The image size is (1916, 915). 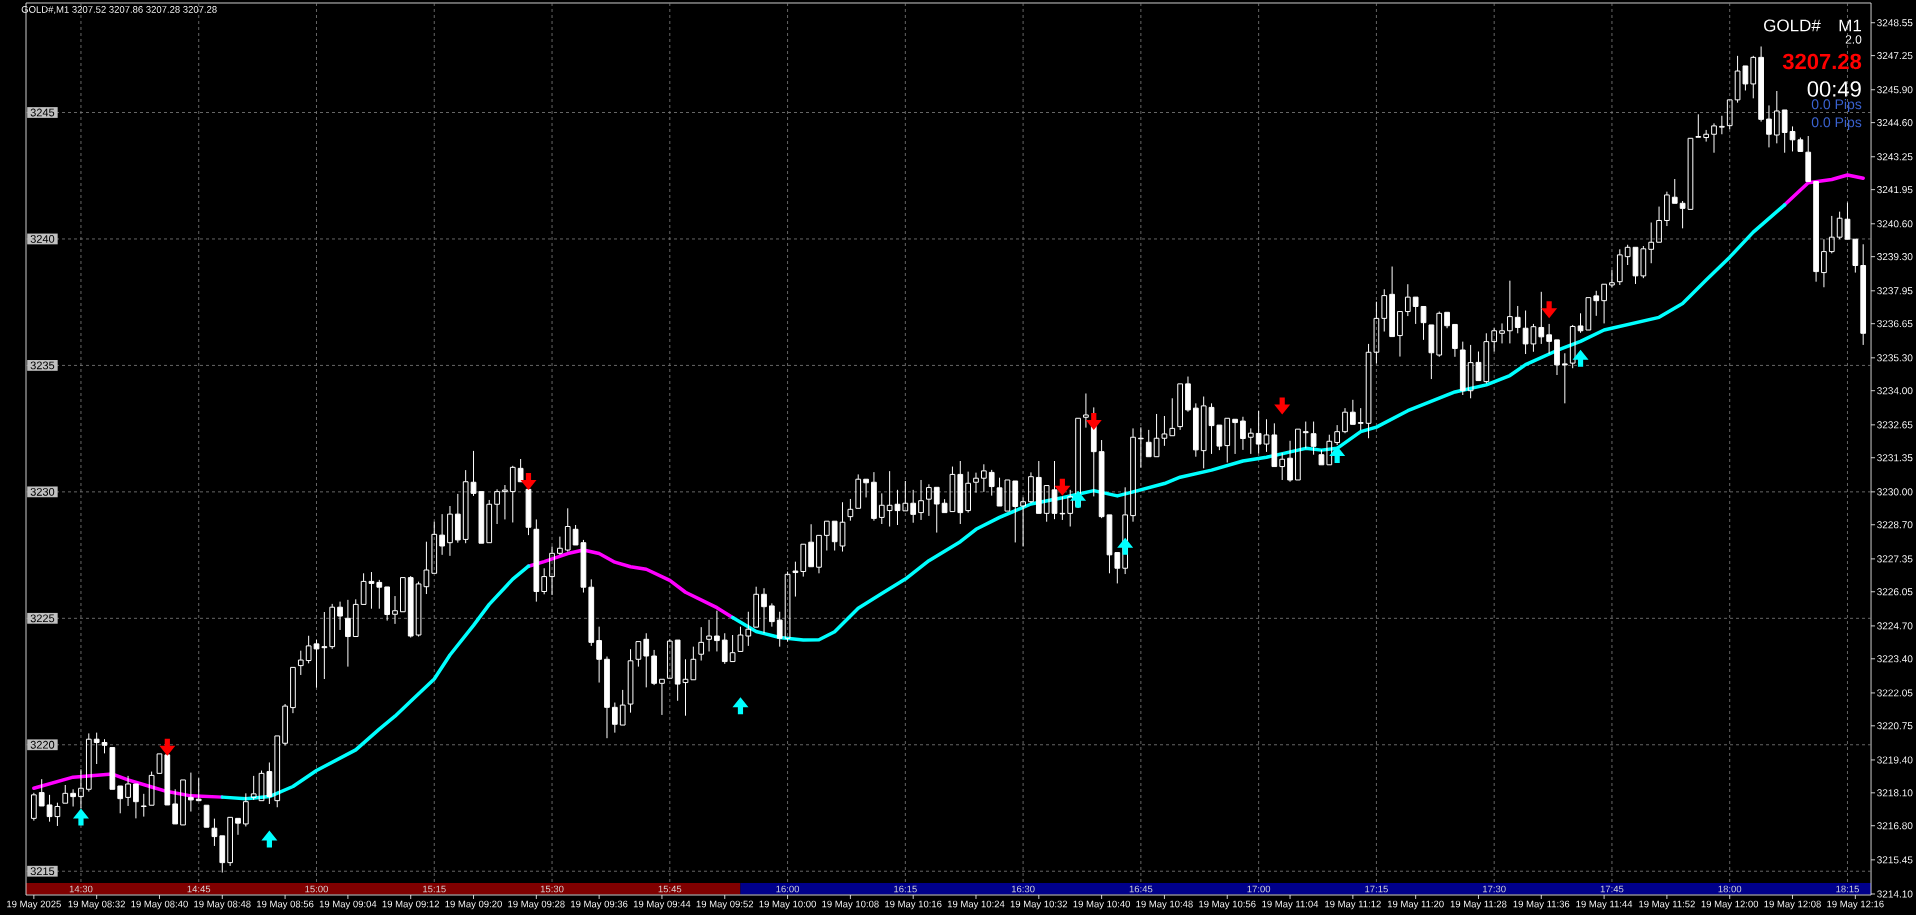 I want to click on x-tick-label: 19 May 08:32, so click(x=96, y=905).